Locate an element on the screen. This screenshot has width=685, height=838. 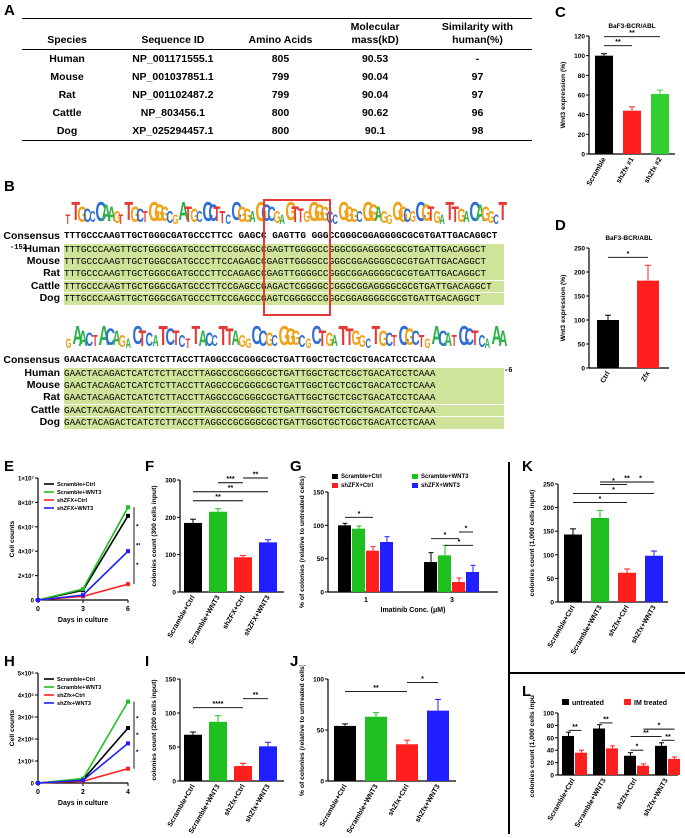
species-label: Dog is located at coordinates (49, 297).